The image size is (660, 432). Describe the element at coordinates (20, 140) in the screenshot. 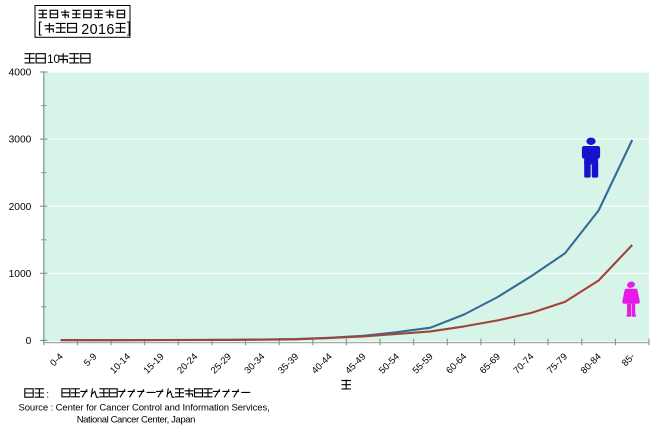

I see `svg-text: 3000` at that location.